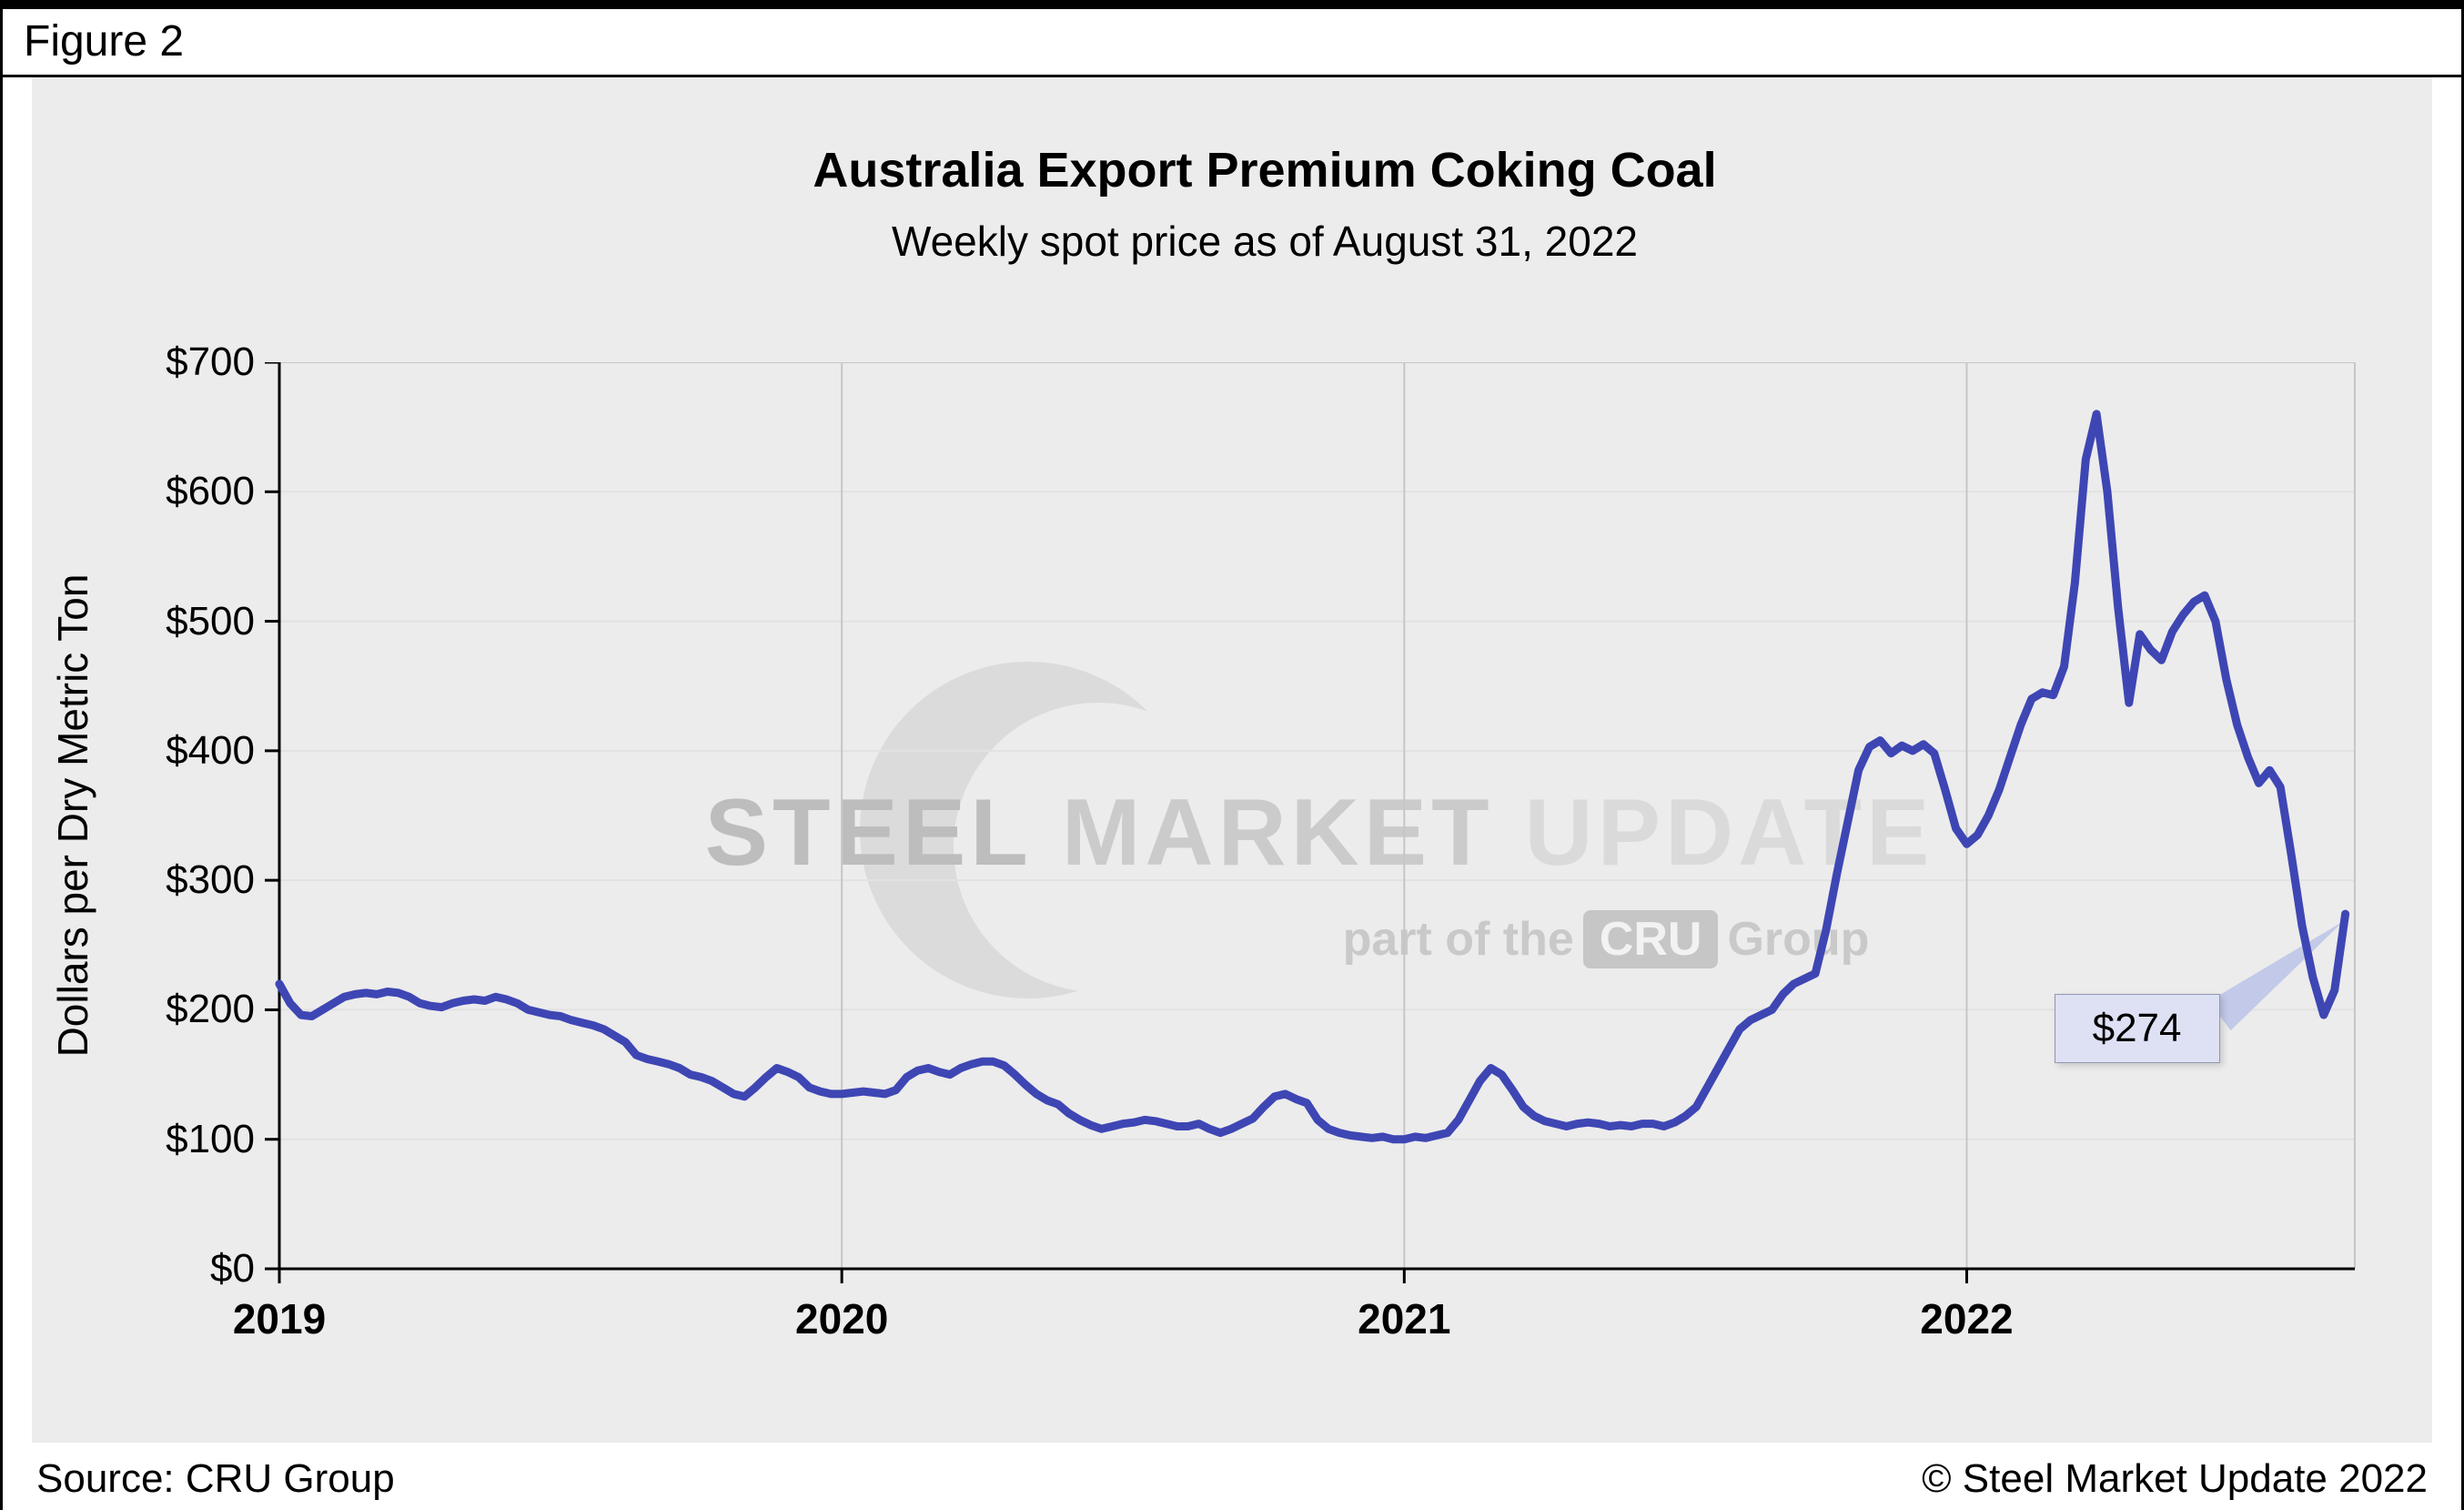 The width and height of the screenshot is (2464, 1510). I want to click on copyright-note: © Steel Market Update 2022, so click(2175, 1478).